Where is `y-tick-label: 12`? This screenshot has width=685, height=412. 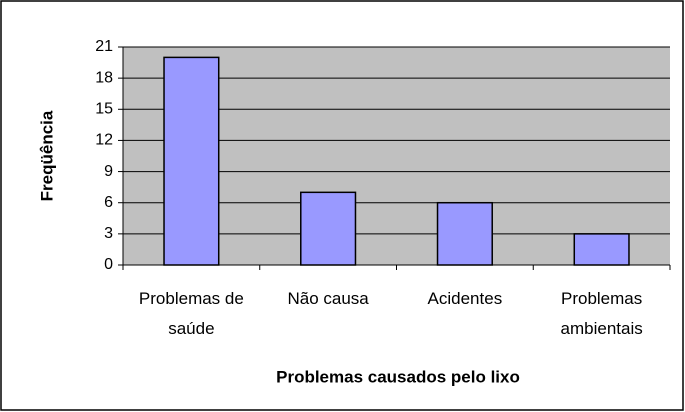
y-tick-label: 12 is located at coordinates (104, 140).